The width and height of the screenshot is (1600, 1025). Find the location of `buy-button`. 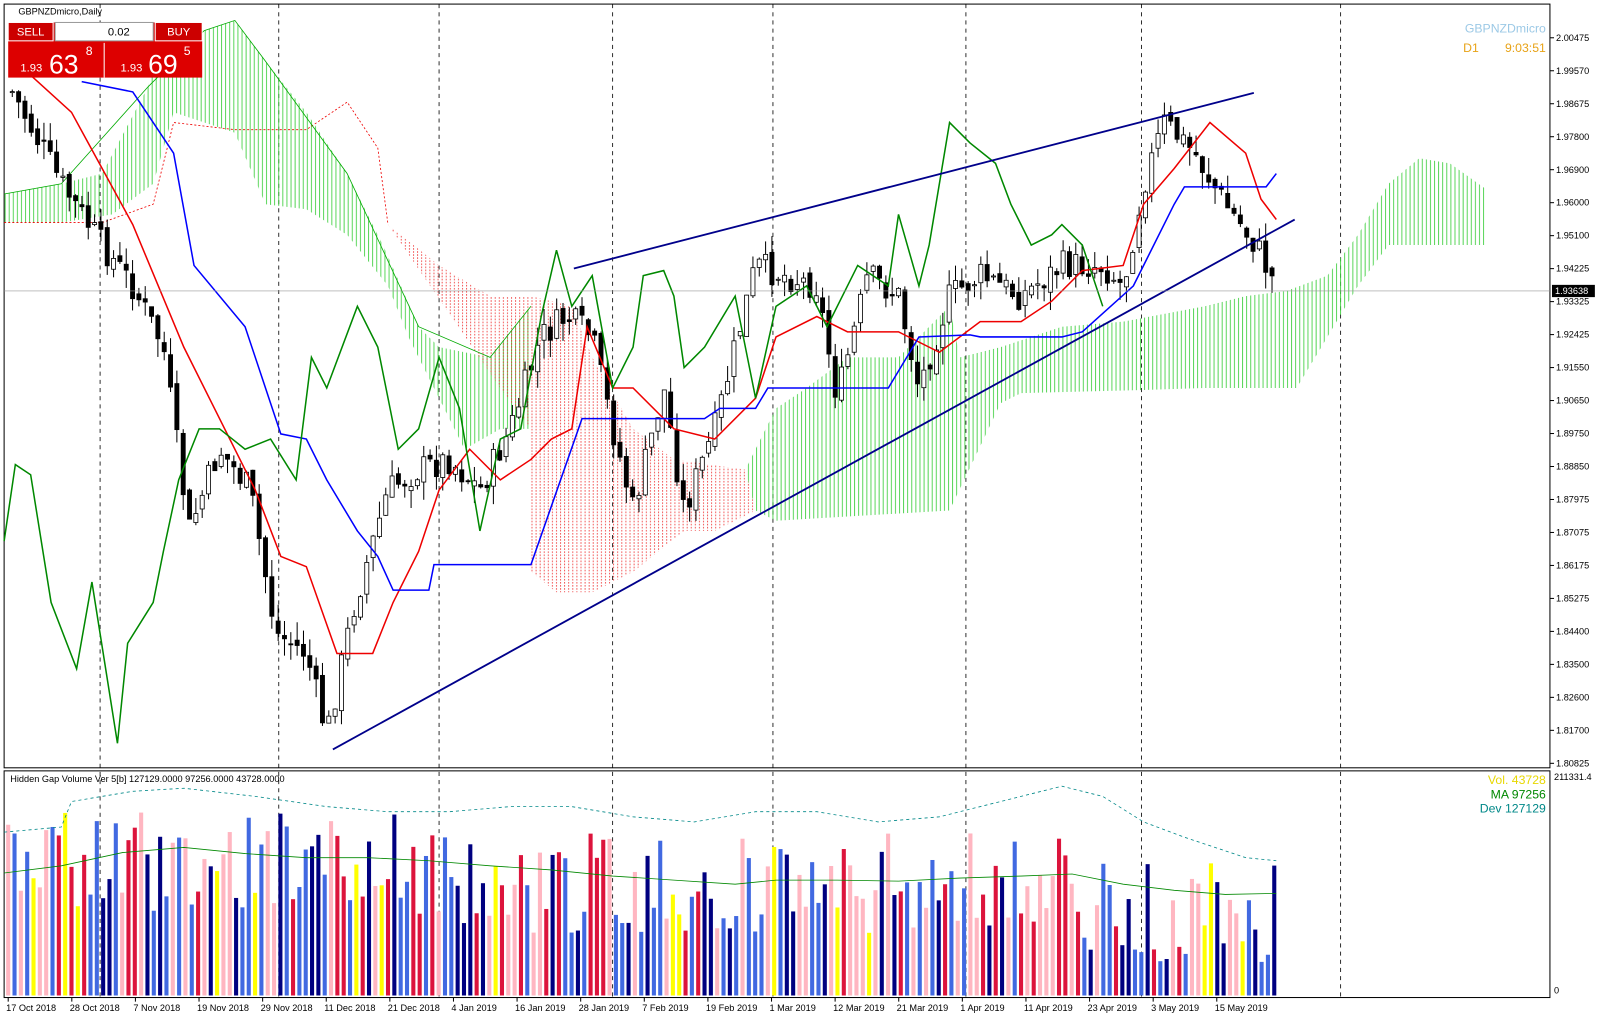

buy-button is located at coordinates (178, 31).